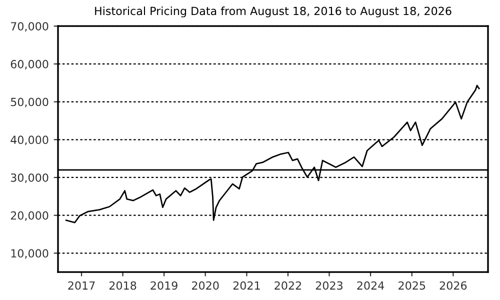 The width and height of the screenshot is (500, 300). Describe the element at coordinates (29, 27) in the screenshot. I see `y-tick-label: 70,000` at that location.